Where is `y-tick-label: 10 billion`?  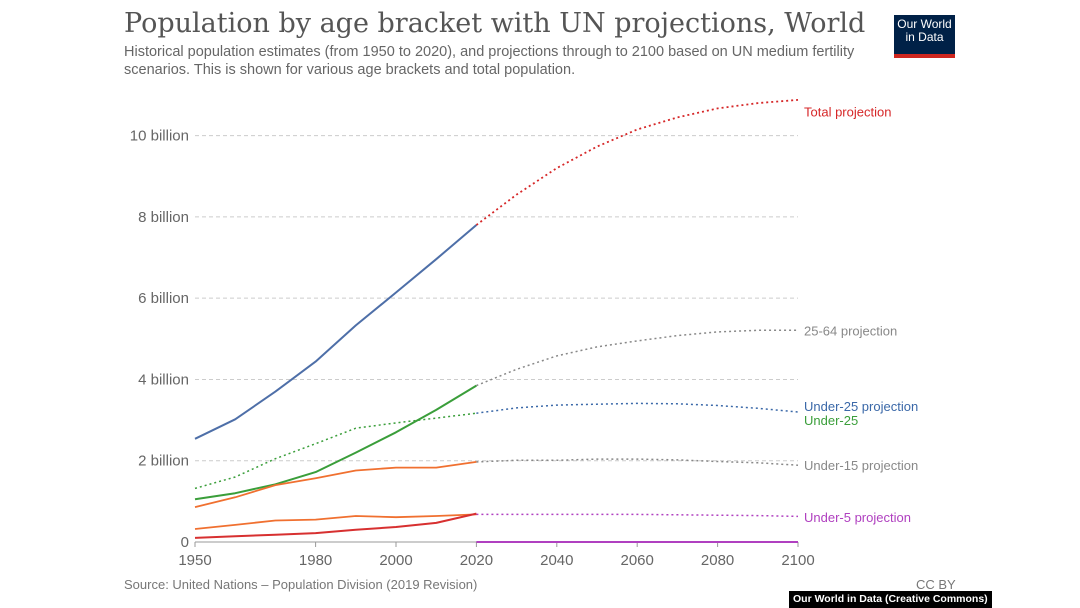
y-tick-label: 10 billion is located at coordinates (159, 136).